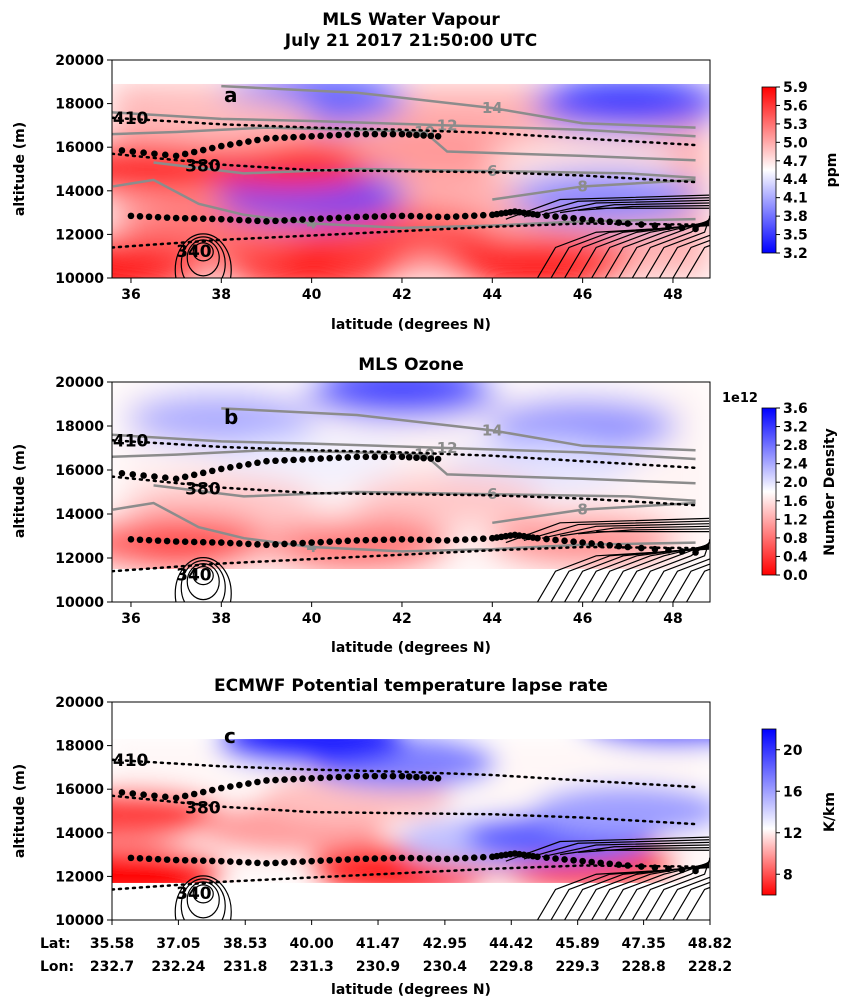 The width and height of the screenshot is (842, 1002). I want to click on colorbar-tick-label: 0.4, so click(795, 557).